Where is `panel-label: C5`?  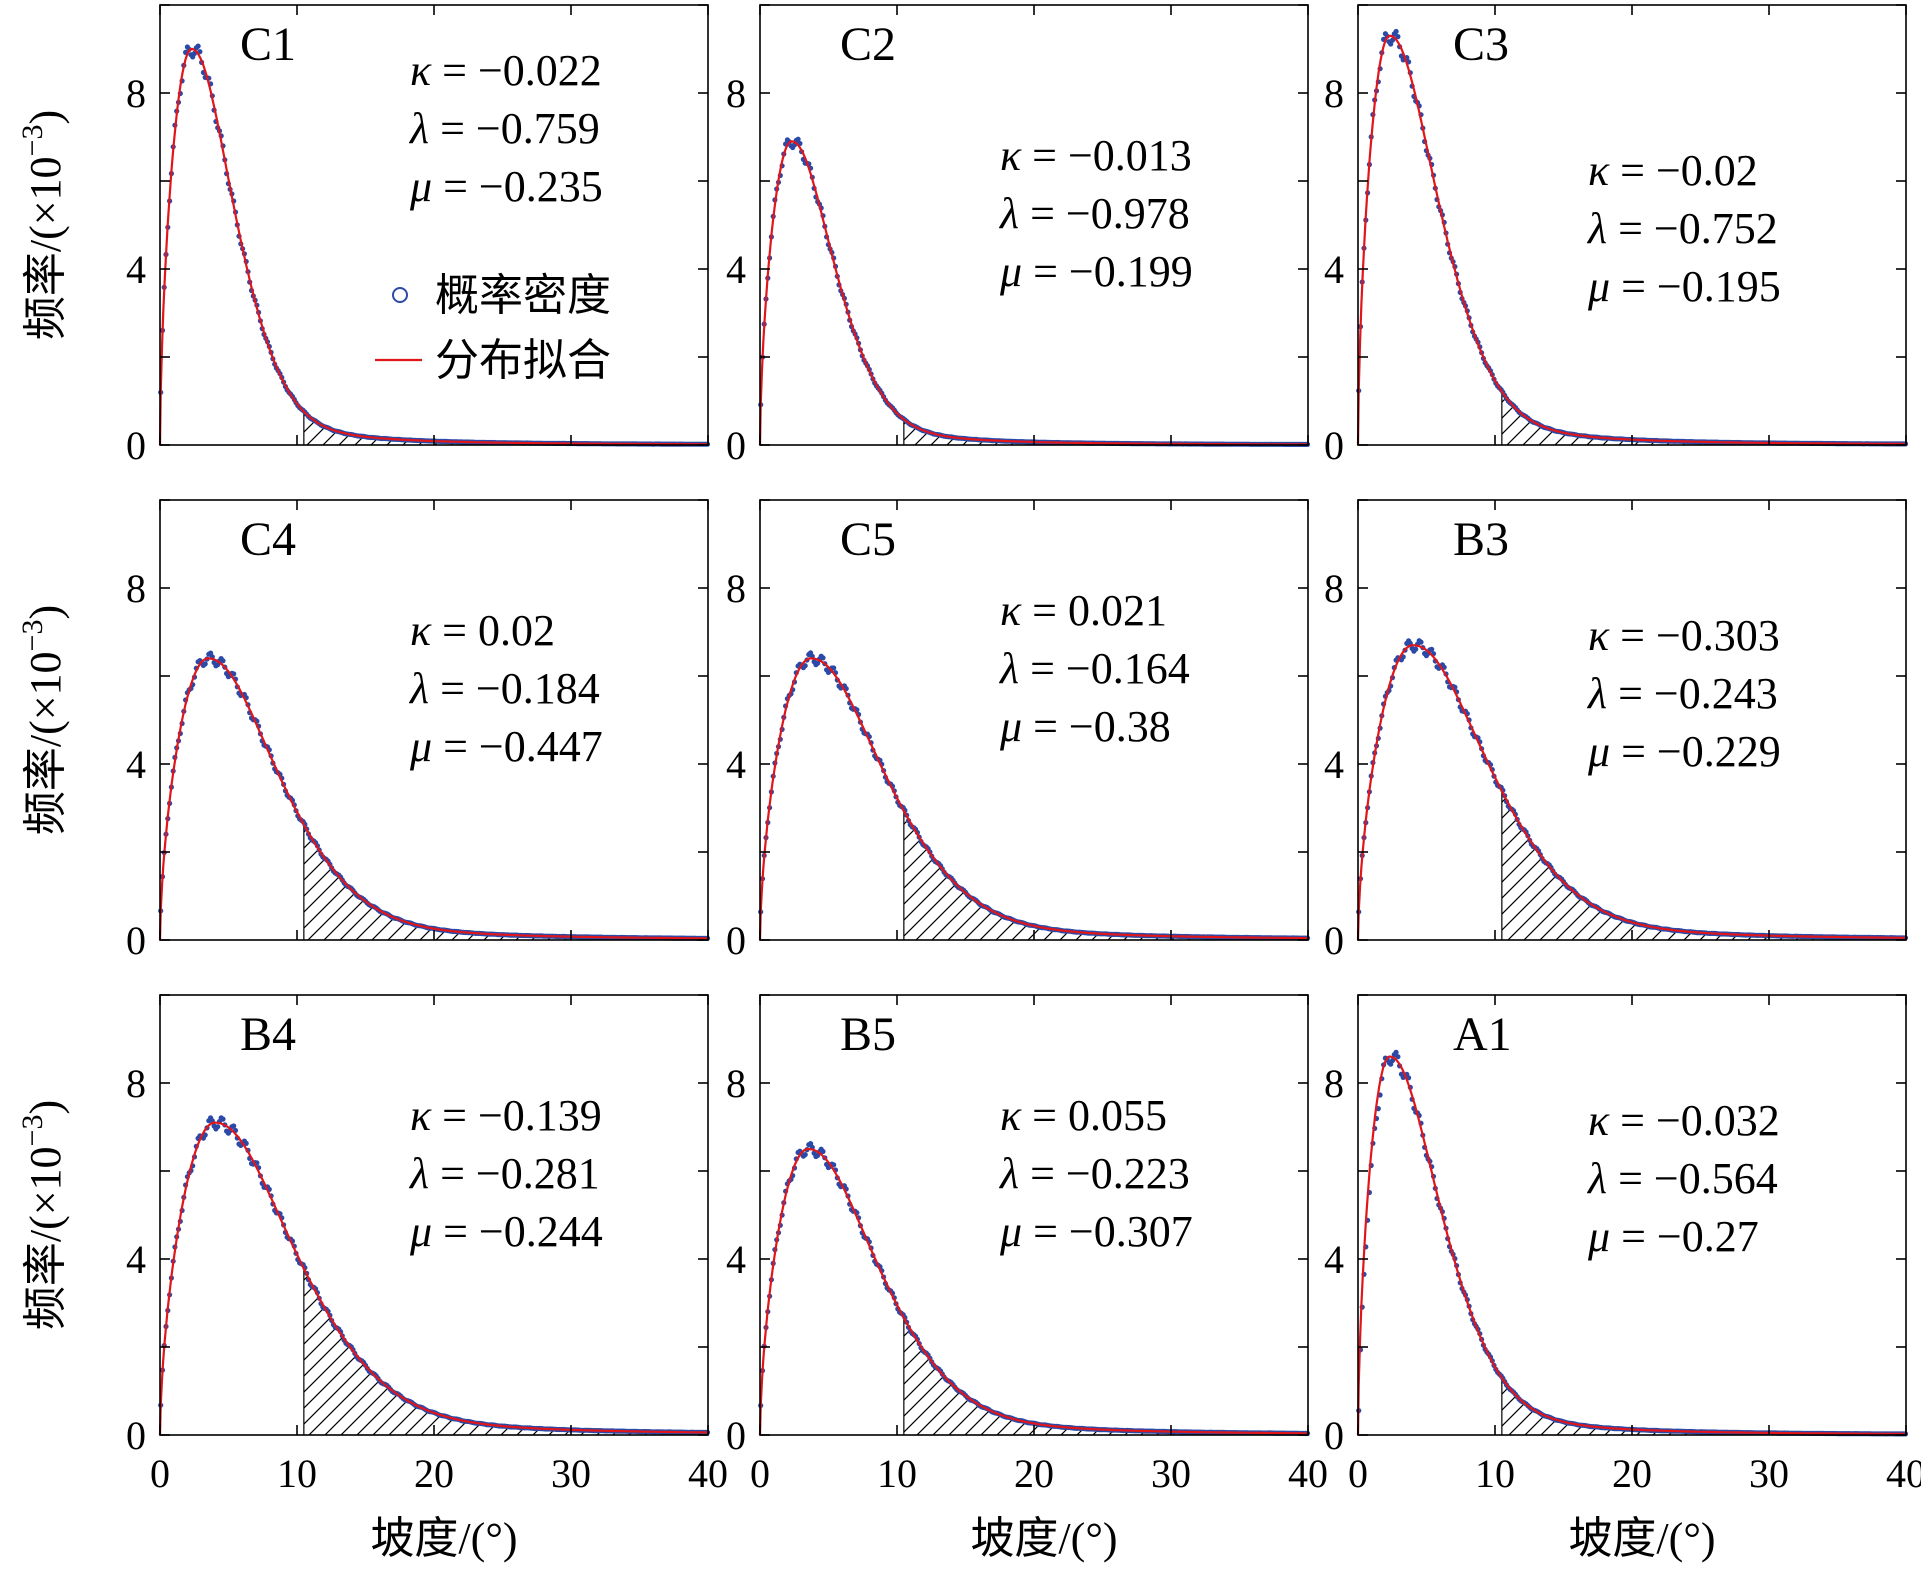 panel-label: C5 is located at coordinates (868, 539).